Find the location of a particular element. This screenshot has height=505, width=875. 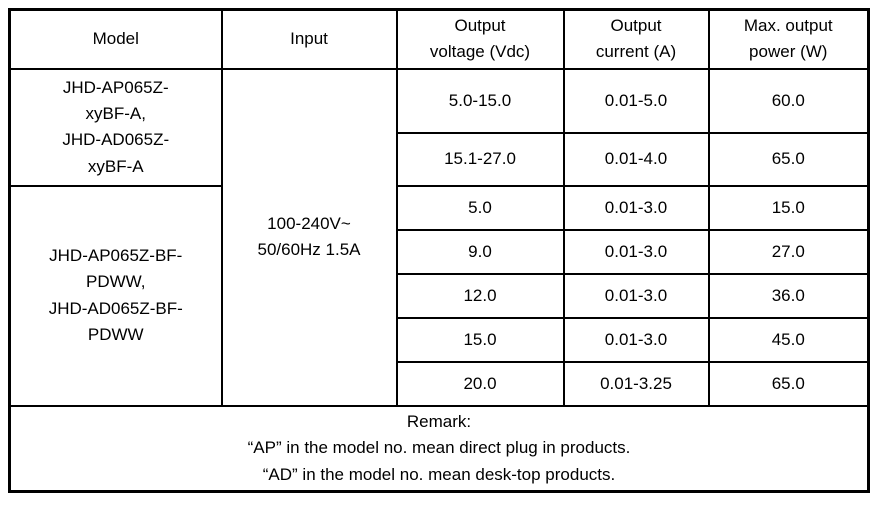

table-row: 20.0 0.01-3.25 65.0 is located at coordinates (440, 383).